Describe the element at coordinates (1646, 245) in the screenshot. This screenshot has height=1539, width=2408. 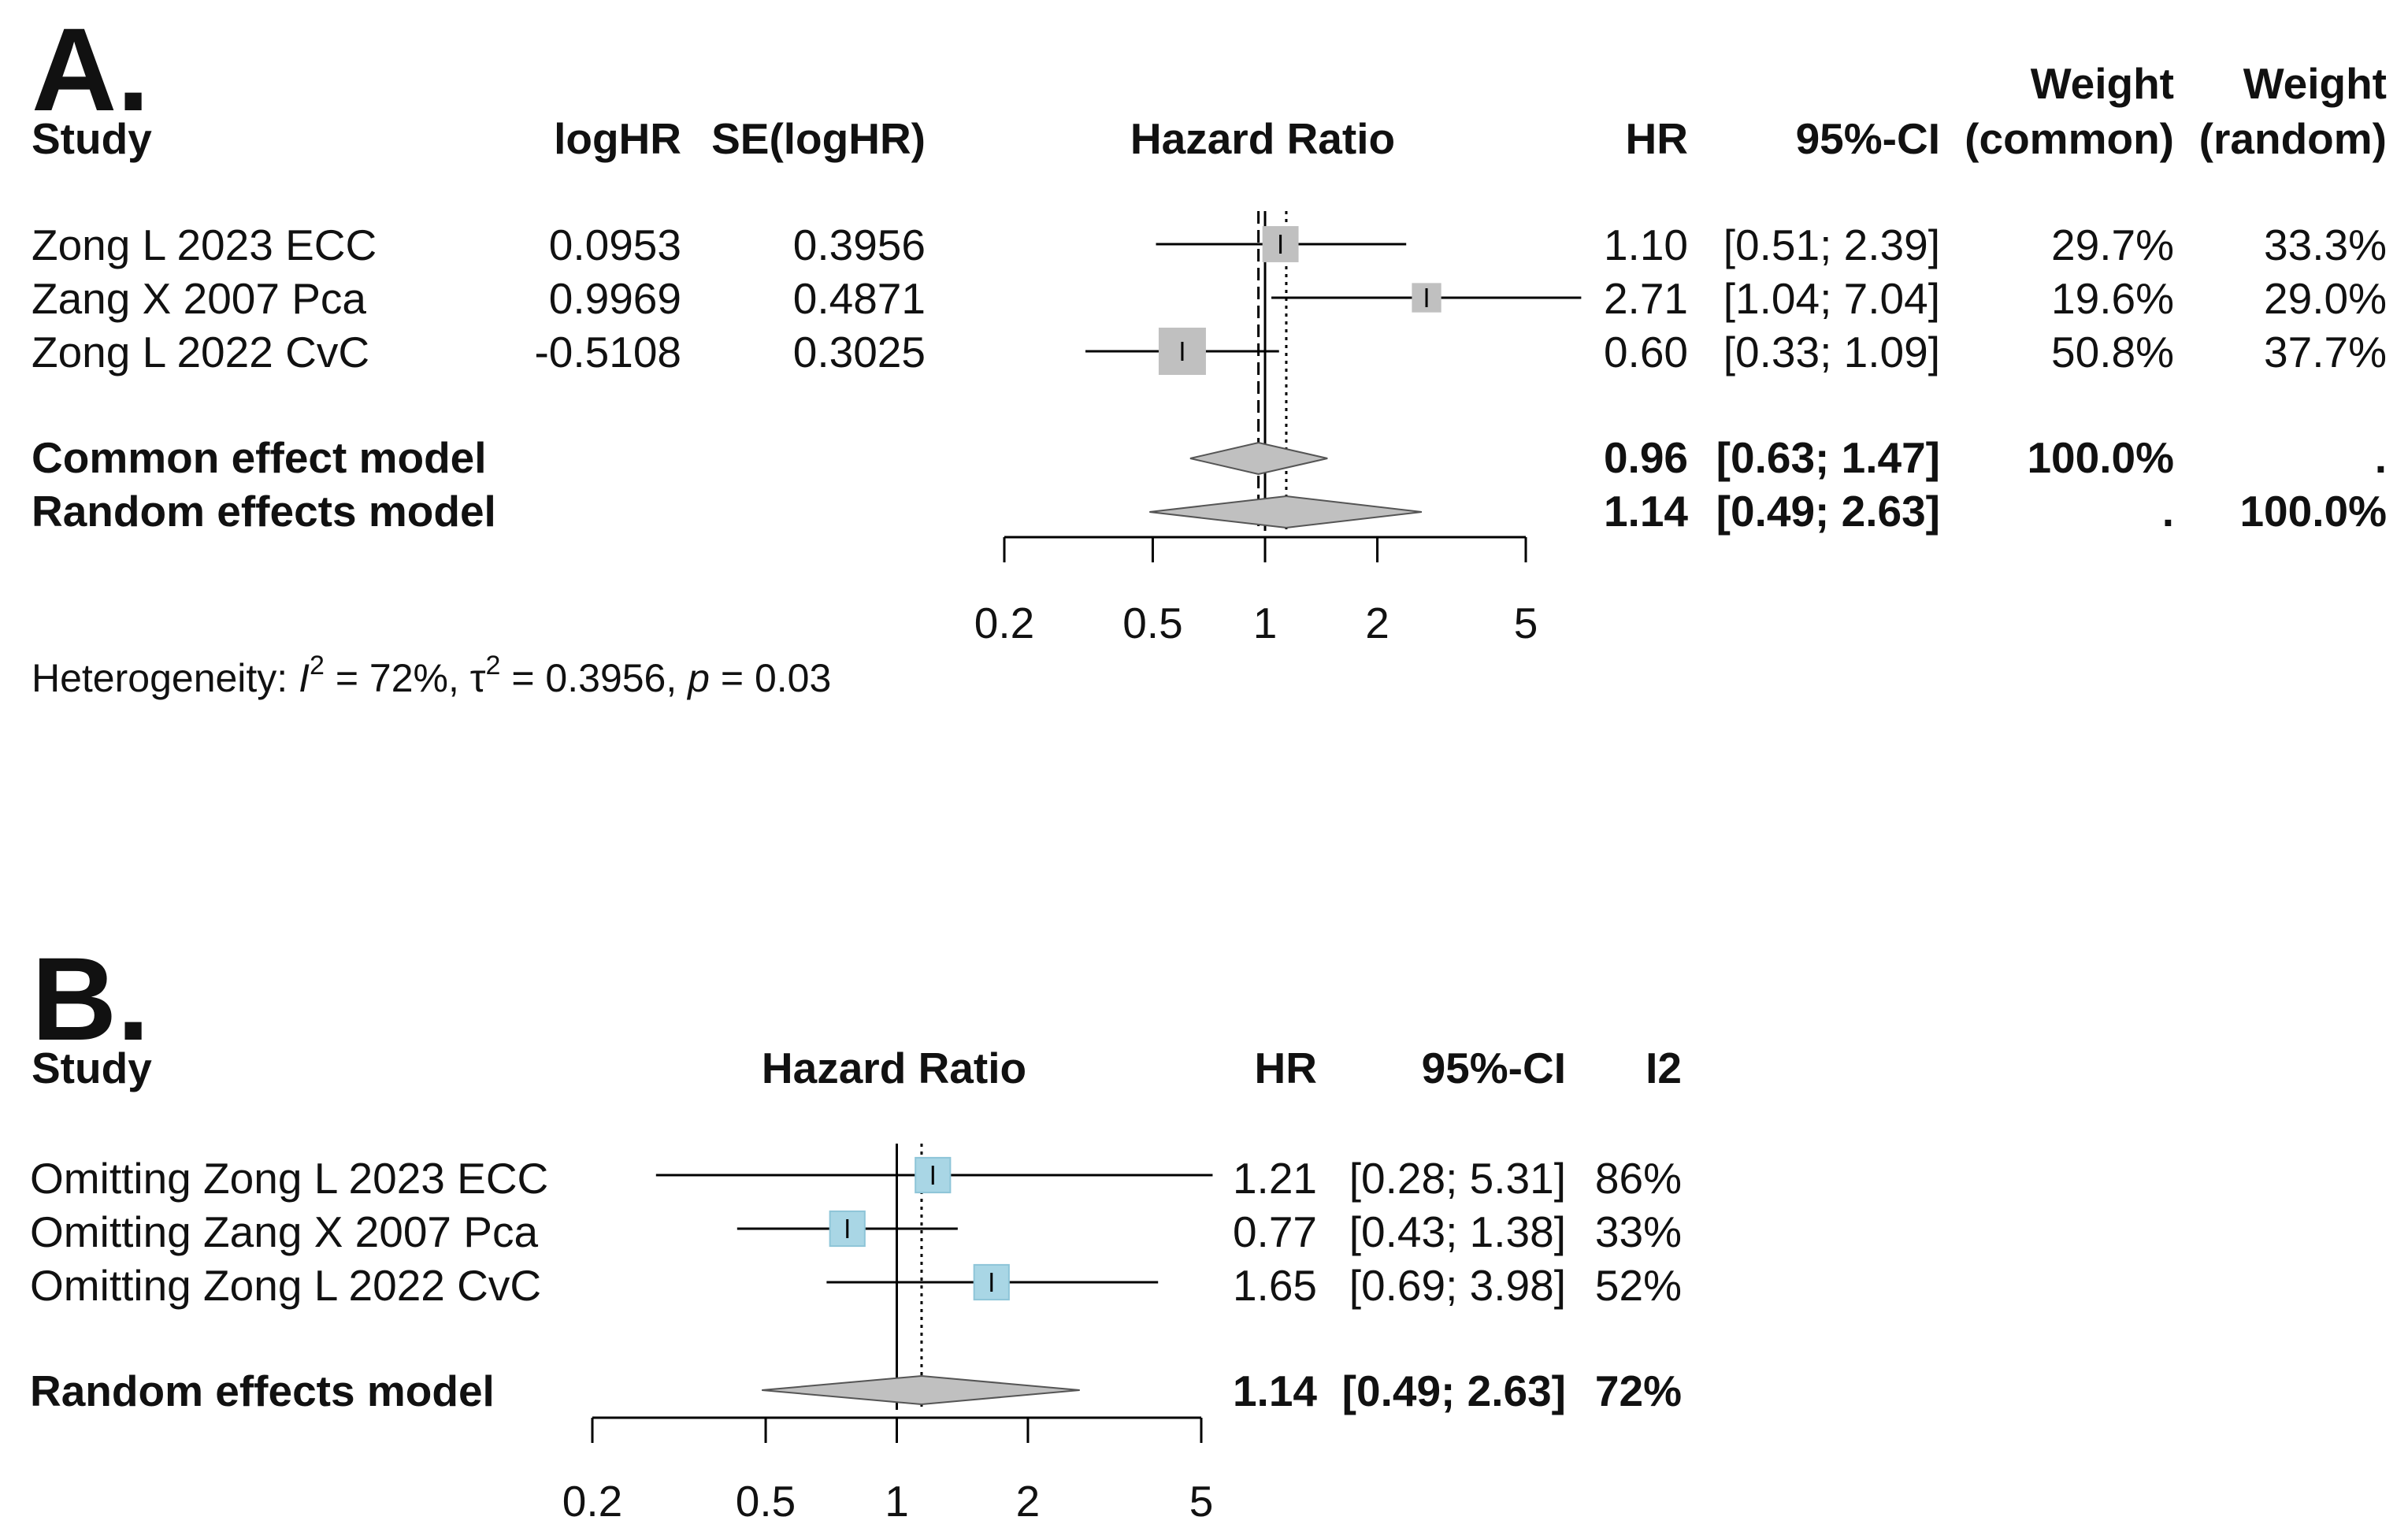
I see `study-hr: 1.10` at that location.